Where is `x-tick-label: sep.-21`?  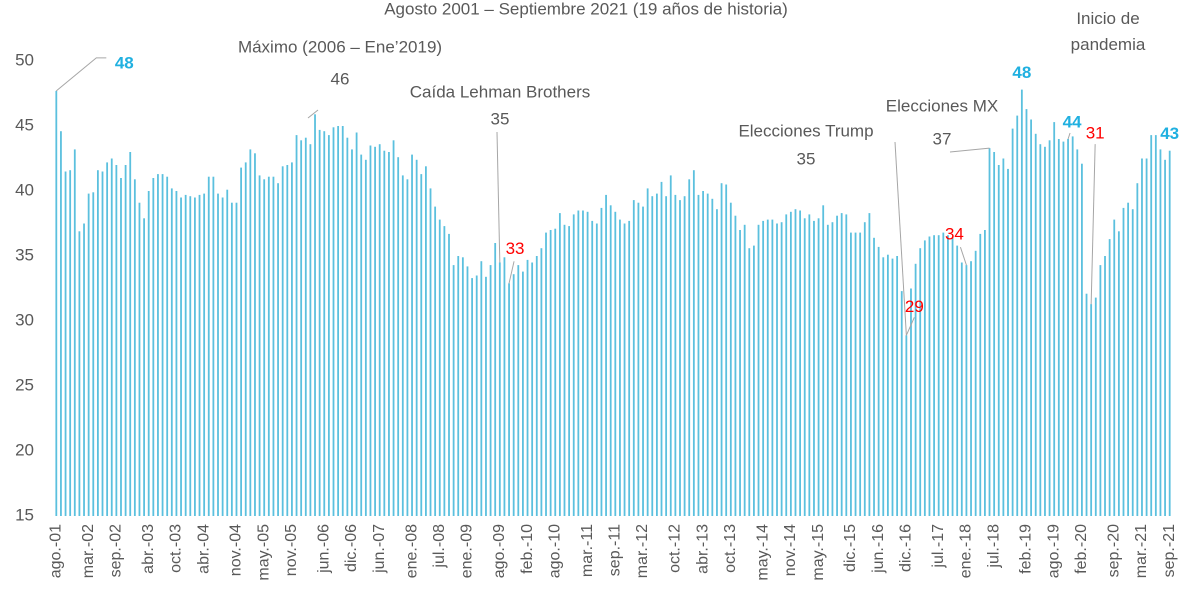 x-tick-label: sep.-21 is located at coordinates (1169, 550).